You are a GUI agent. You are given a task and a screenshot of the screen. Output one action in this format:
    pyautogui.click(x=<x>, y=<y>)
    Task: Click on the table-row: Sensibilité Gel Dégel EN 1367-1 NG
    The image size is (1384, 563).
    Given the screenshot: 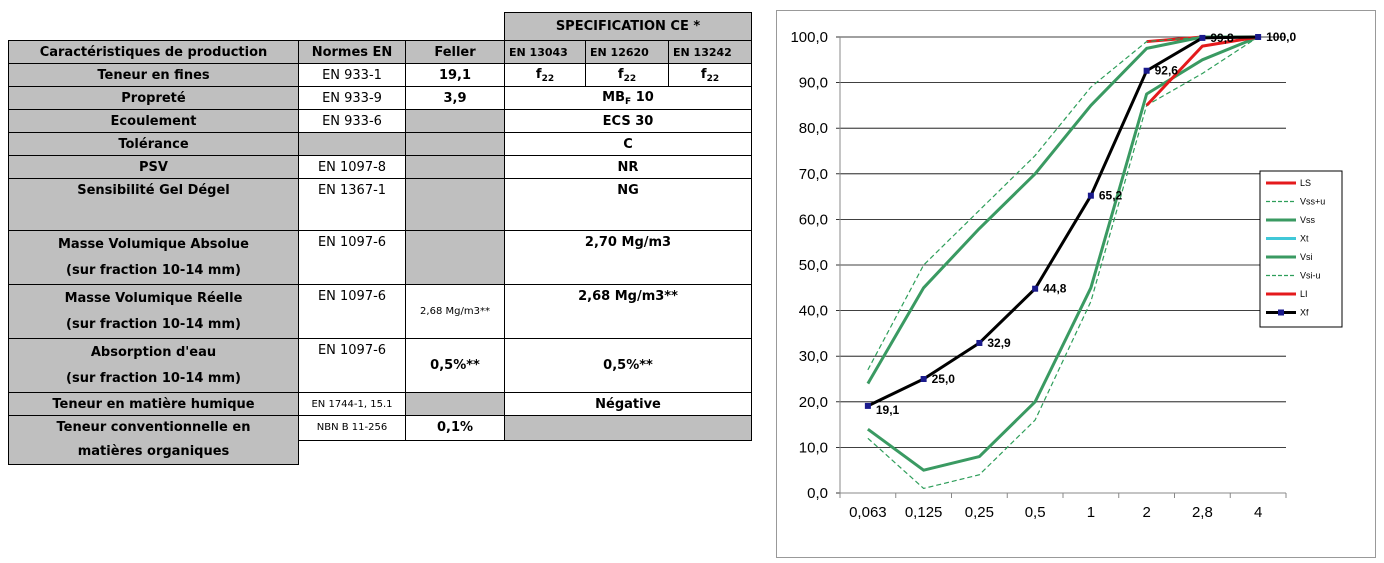 What is the action you would take?
    pyautogui.click(x=380, y=204)
    